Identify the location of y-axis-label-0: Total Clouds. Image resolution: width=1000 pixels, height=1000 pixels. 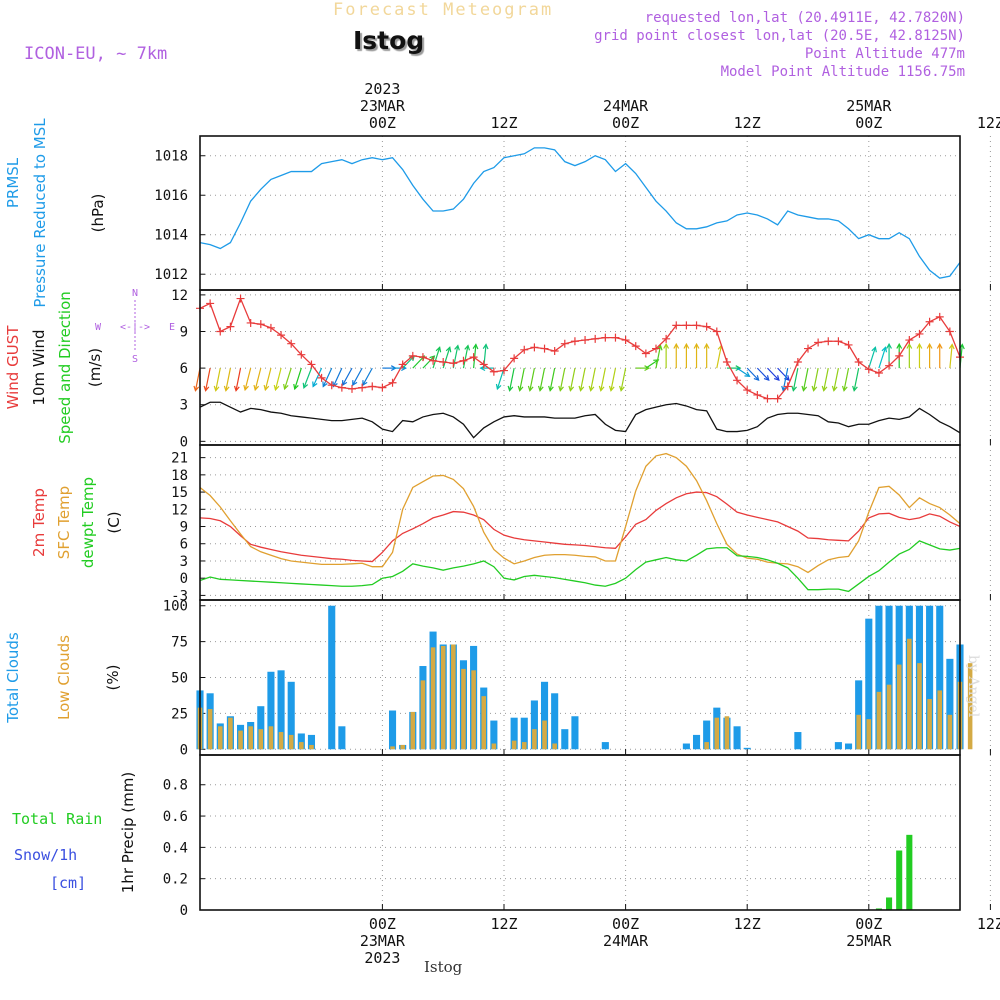
(13, 678).